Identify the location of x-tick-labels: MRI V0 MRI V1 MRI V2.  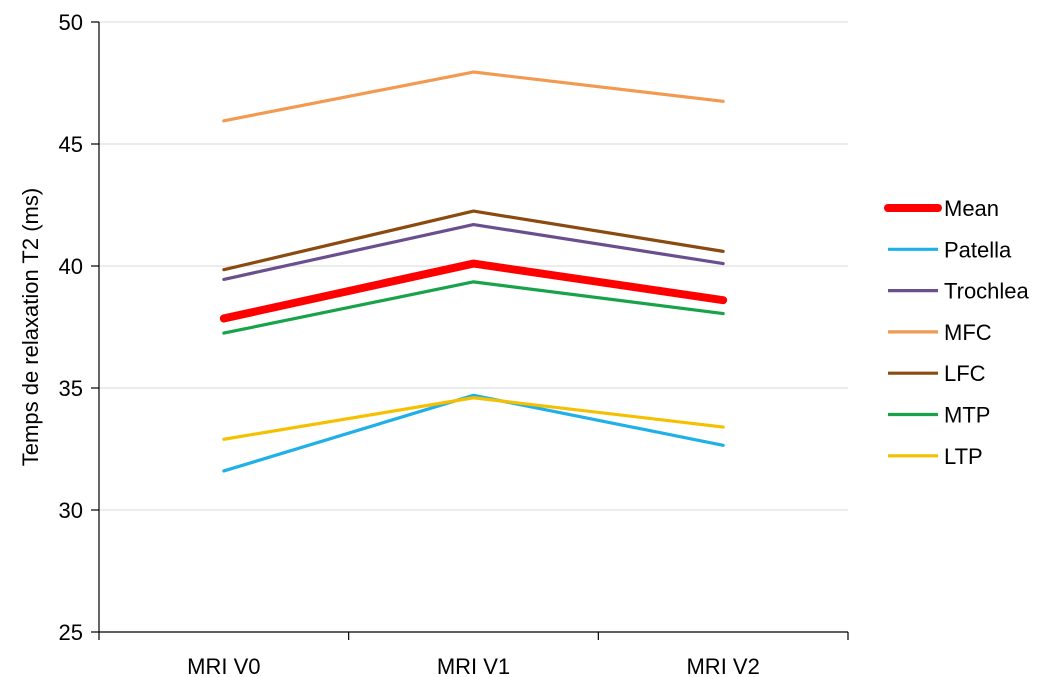
(473, 665).